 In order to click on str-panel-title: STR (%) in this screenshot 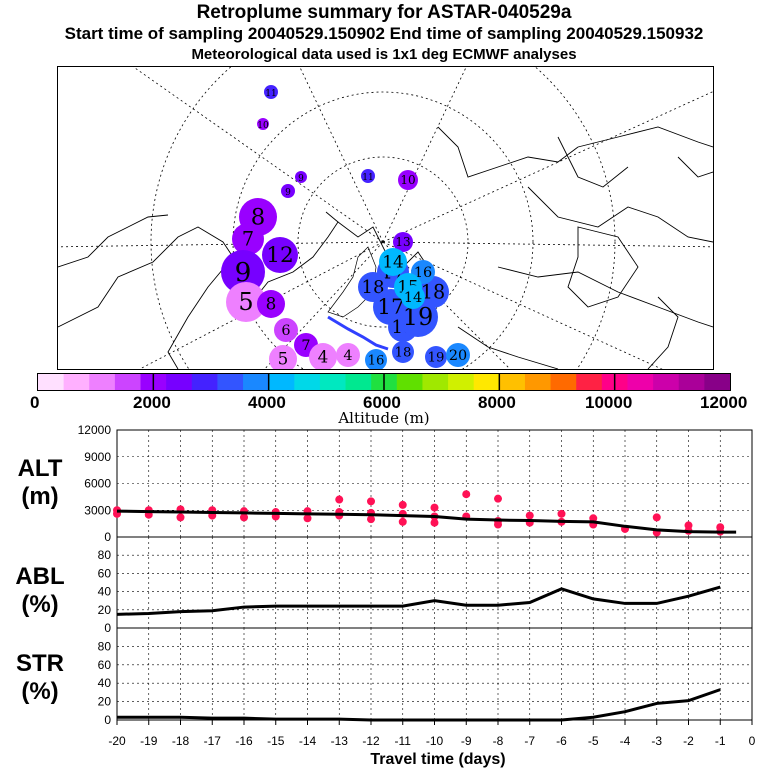, I will do `click(40, 677)`.